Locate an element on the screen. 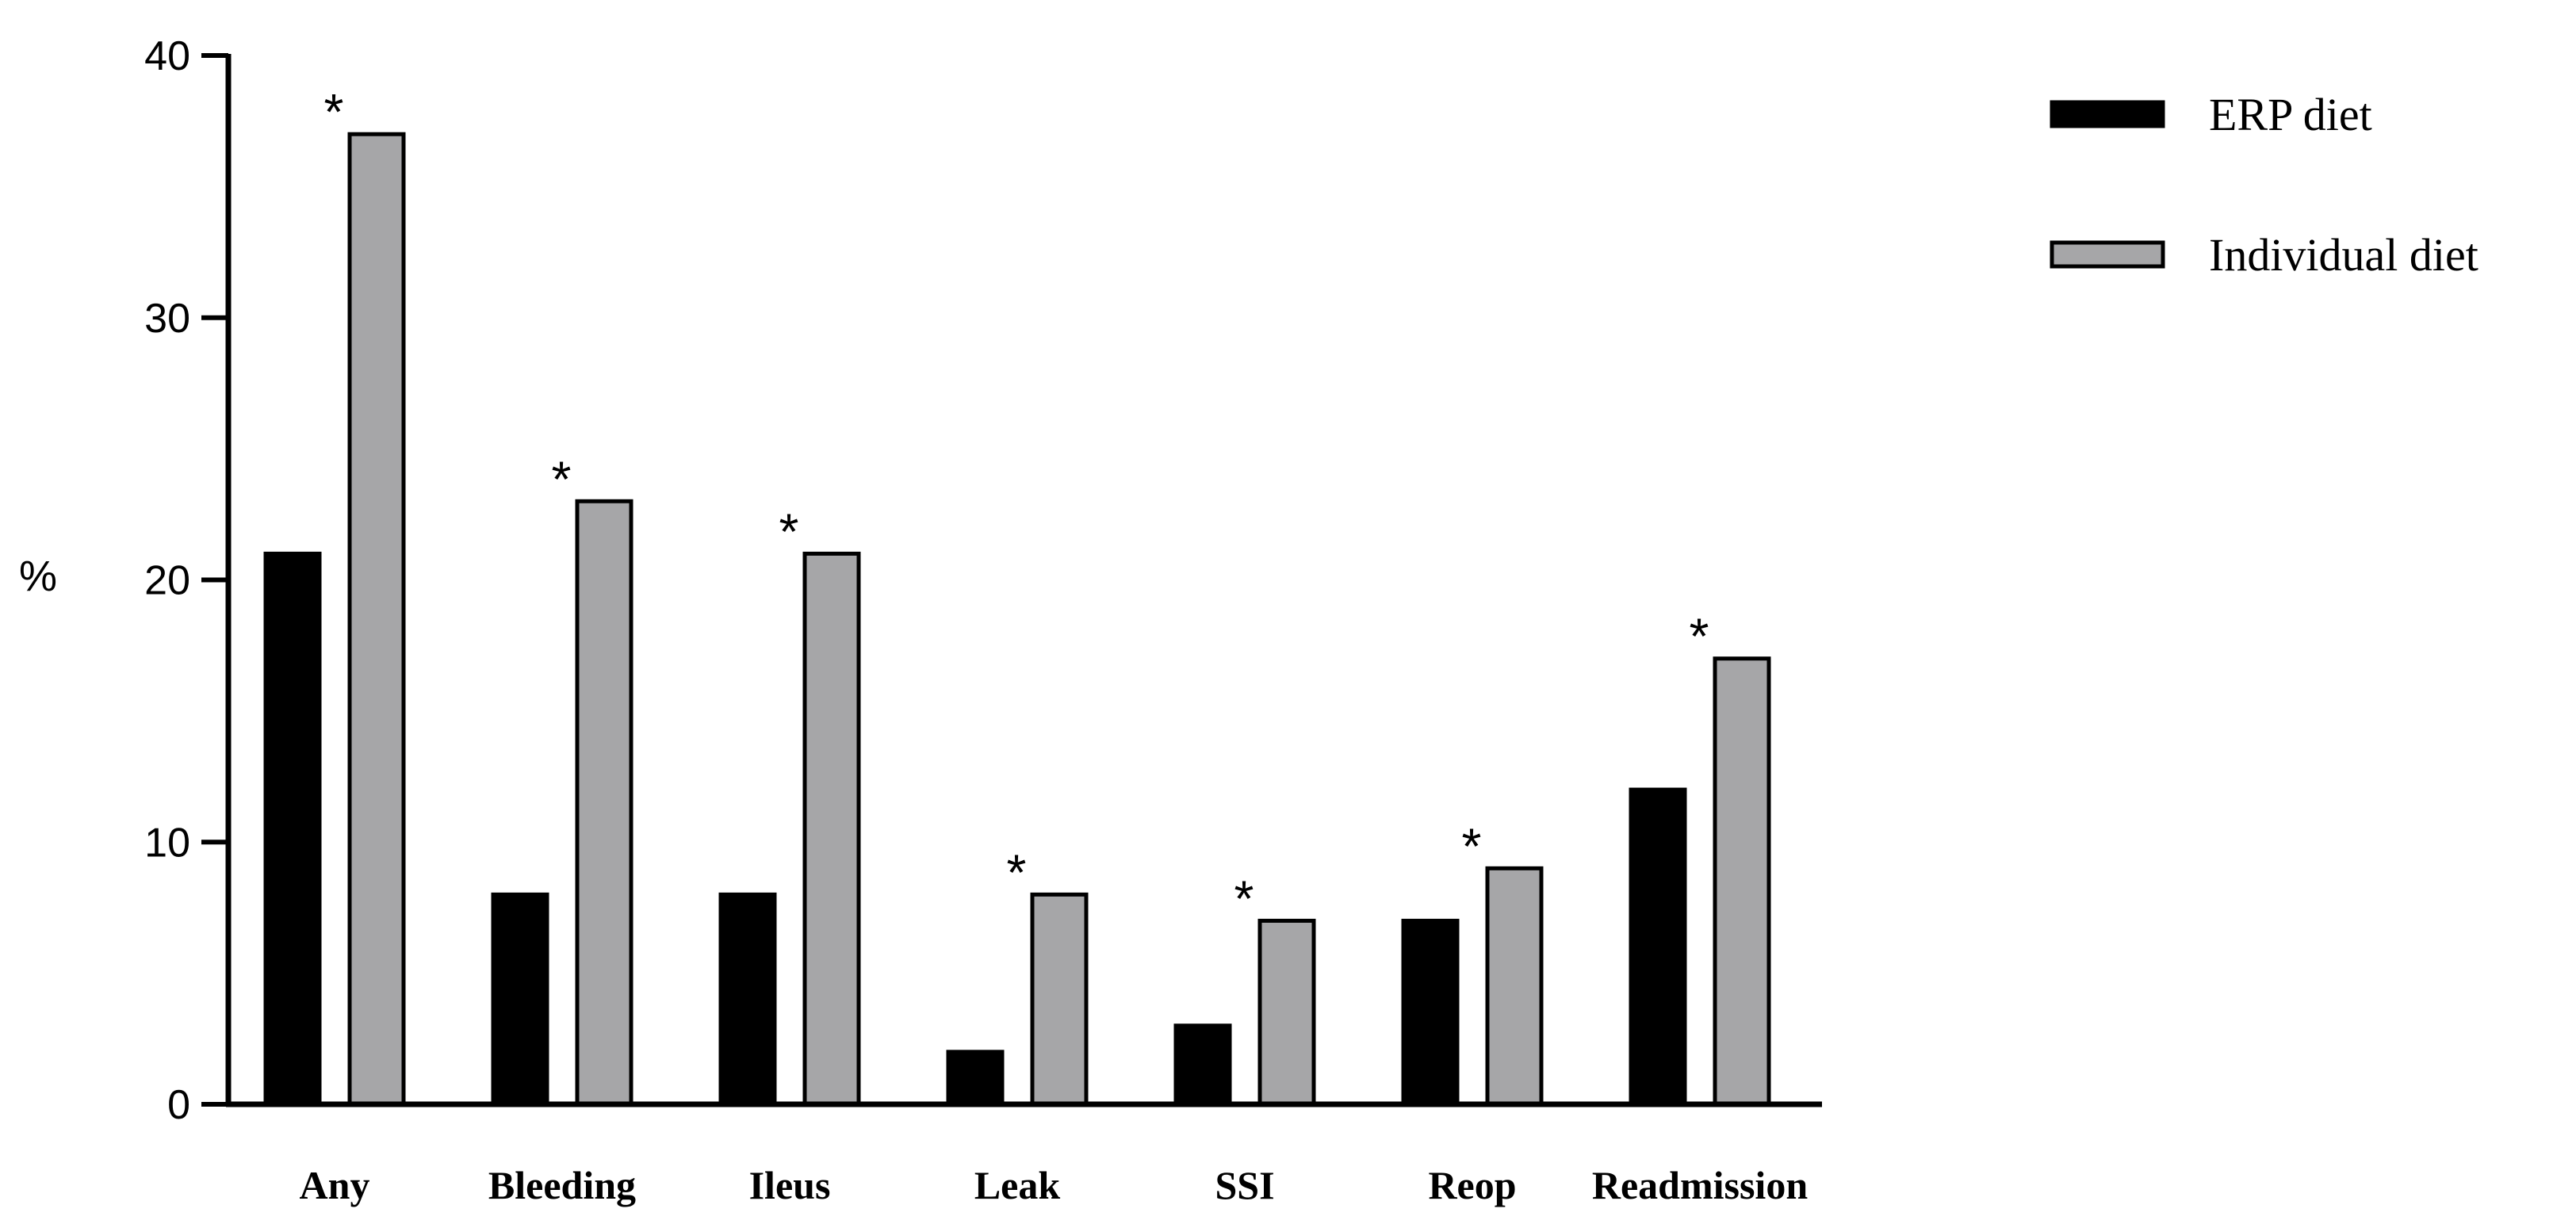 The image size is (2576, 1224). y-tick-label: 10 is located at coordinates (167, 843).